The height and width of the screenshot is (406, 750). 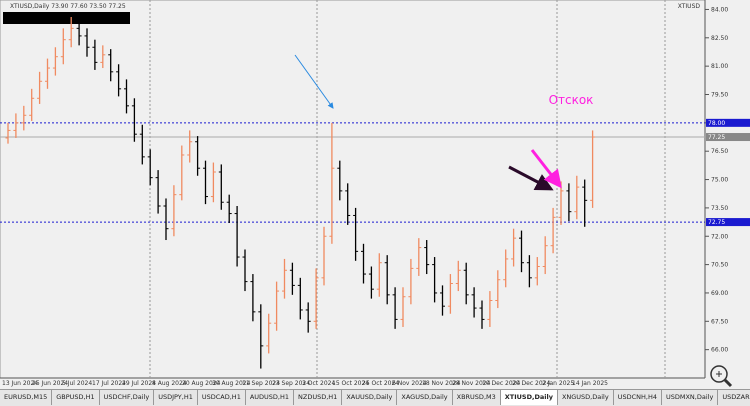 I want to click on y-tick-label: 72.00, so click(x=719, y=236).